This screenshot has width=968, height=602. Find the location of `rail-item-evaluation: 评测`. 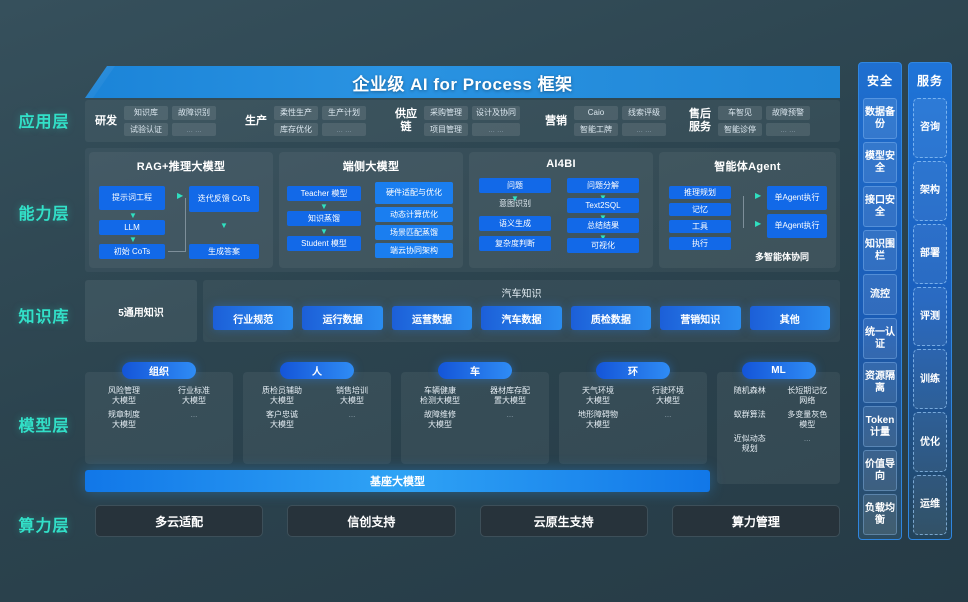

rail-item-evaluation: 评测 is located at coordinates (930, 316).